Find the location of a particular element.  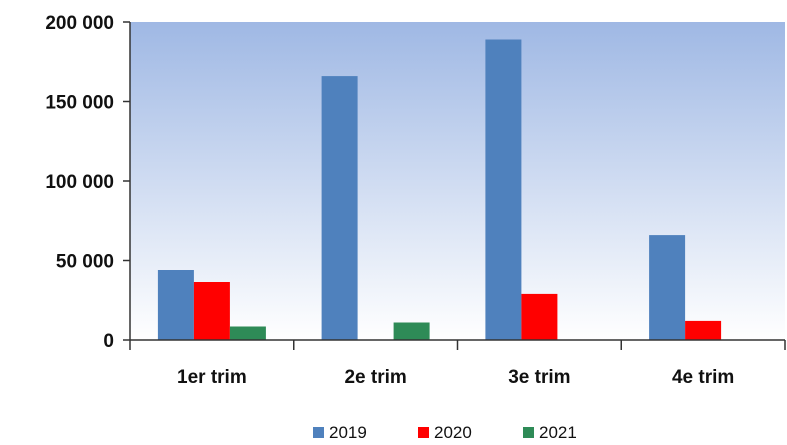

x-tick-label: 2e trim is located at coordinates (375, 377).